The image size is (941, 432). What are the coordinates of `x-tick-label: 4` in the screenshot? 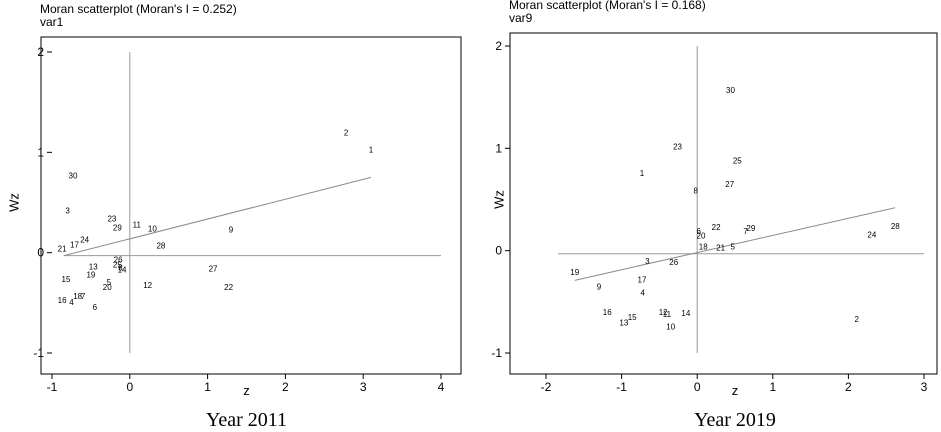 It's located at (441, 387).